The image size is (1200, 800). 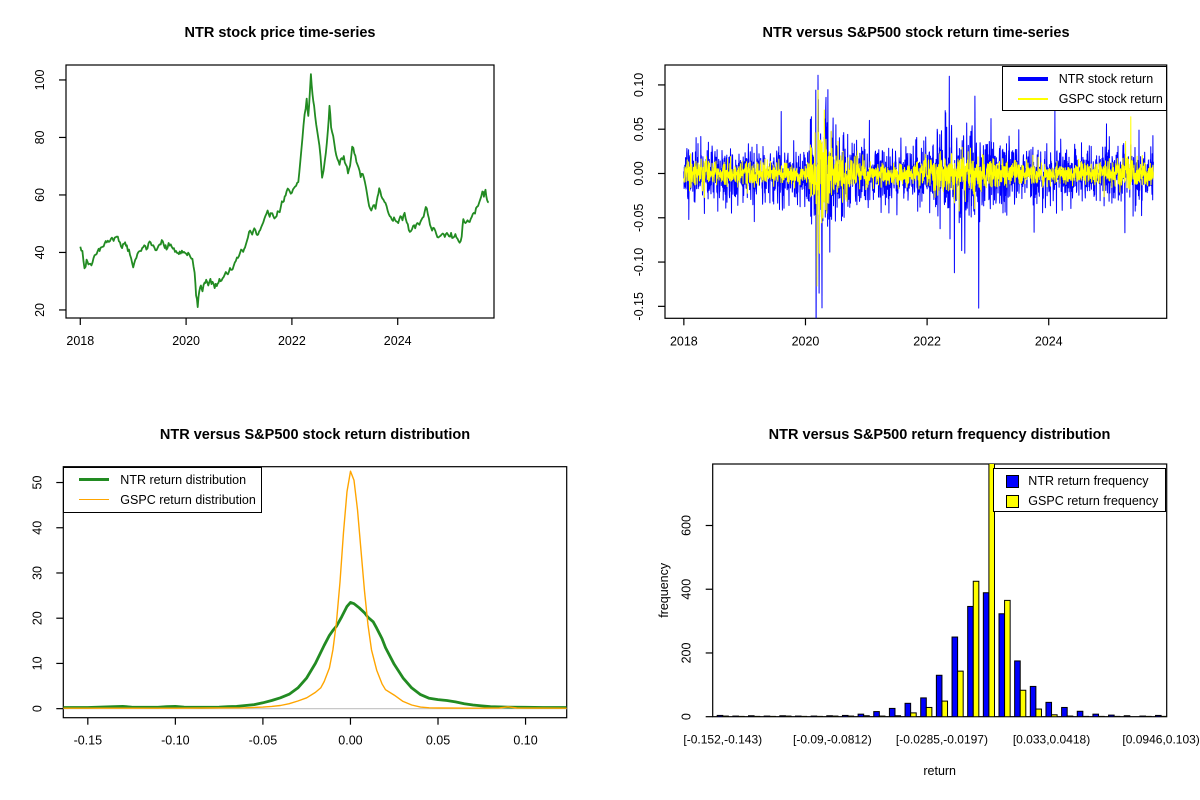 What do you see at coordinates (40, 195) in the screenshot?
I see `svg-text: 60` at bounding box center [40, 195].